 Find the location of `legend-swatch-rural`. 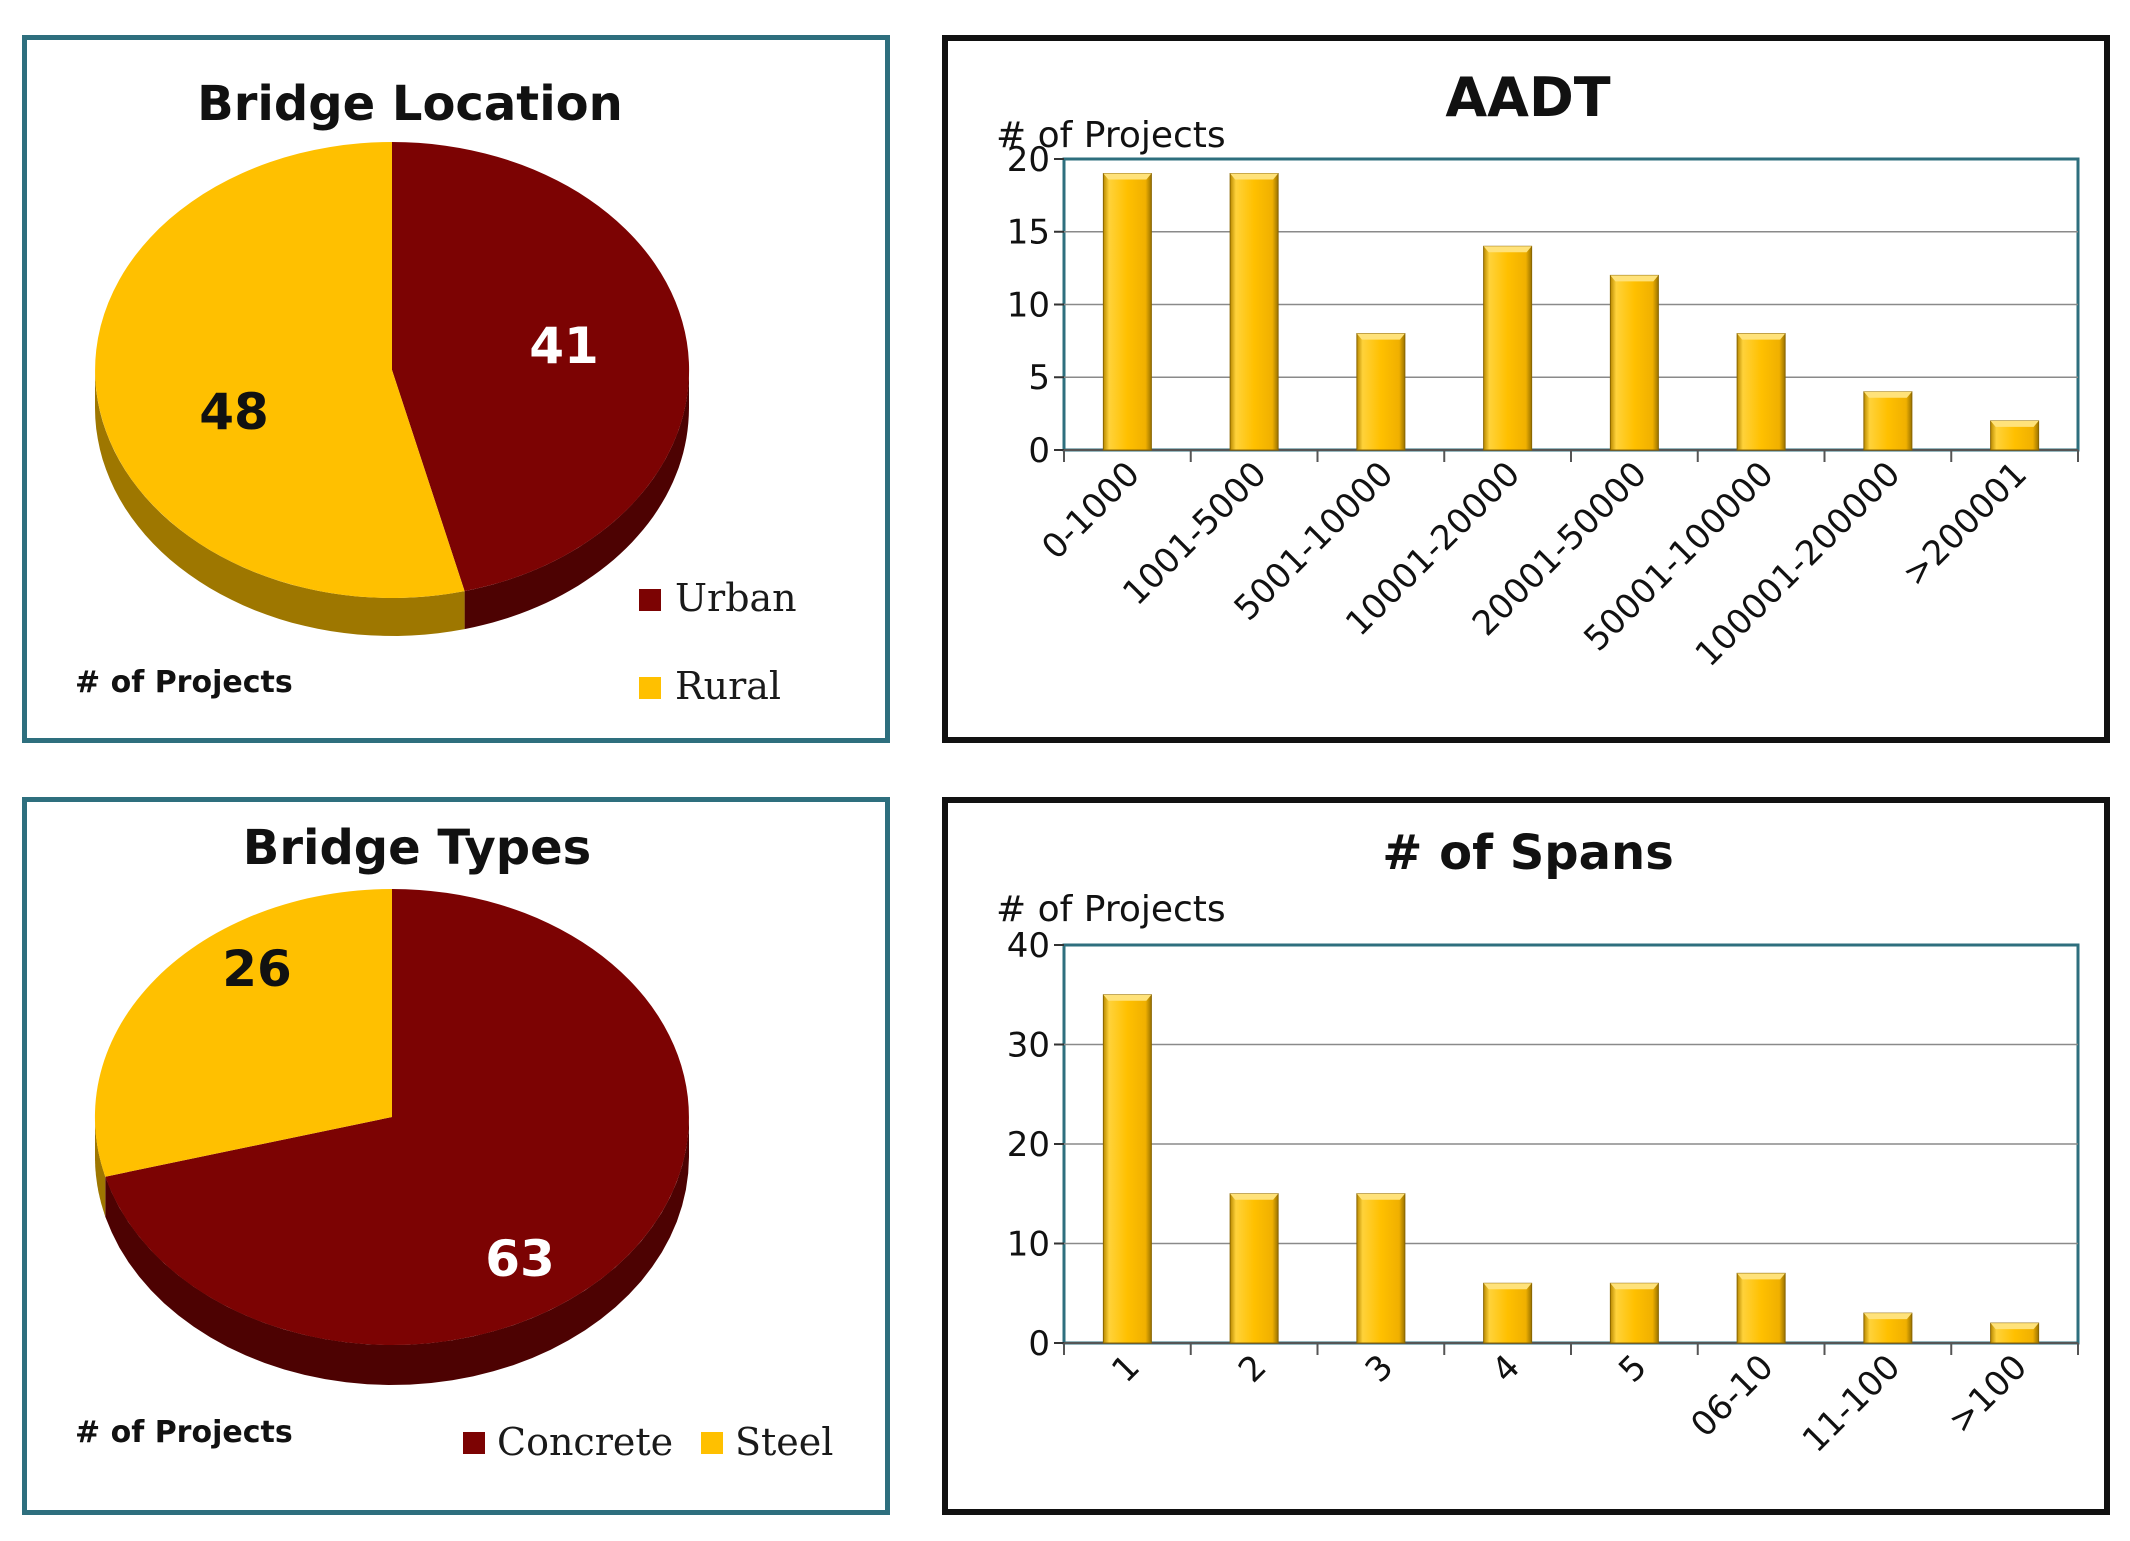

legend-swatch-rural is located at coordinates (650, 688).